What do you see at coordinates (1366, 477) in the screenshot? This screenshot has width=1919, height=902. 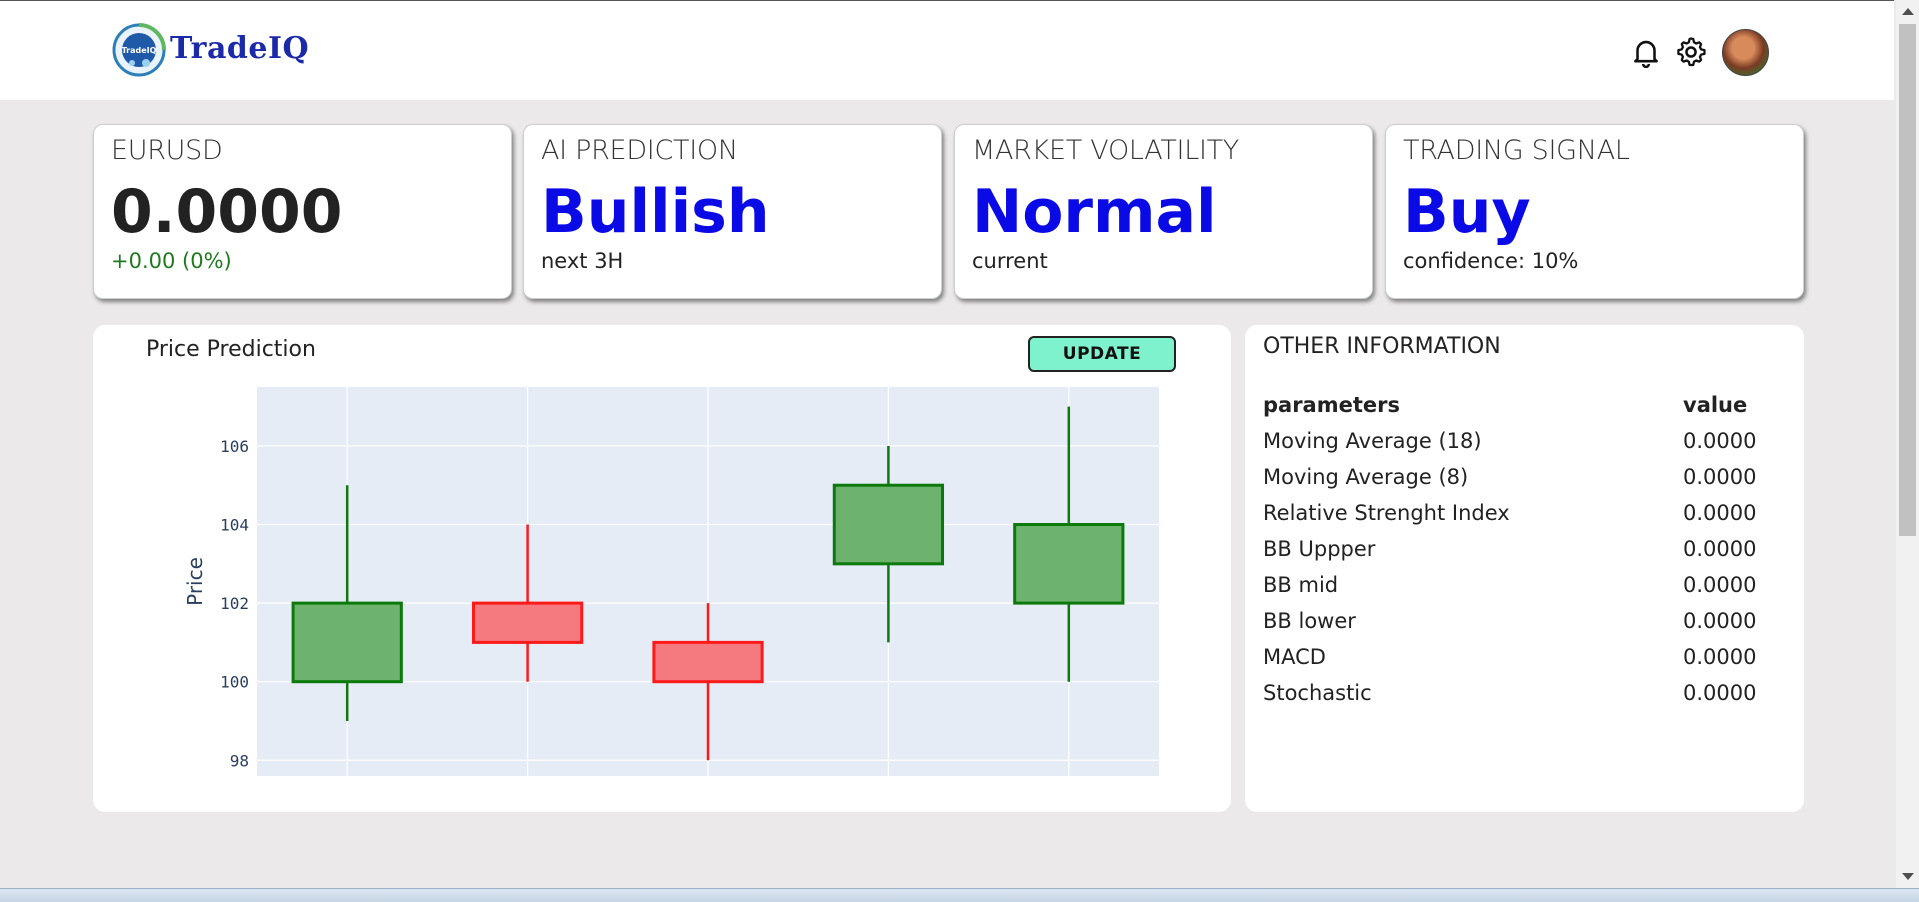 I see `parameter-name: Moving Average (8)` at bounding box center [1366, 477].